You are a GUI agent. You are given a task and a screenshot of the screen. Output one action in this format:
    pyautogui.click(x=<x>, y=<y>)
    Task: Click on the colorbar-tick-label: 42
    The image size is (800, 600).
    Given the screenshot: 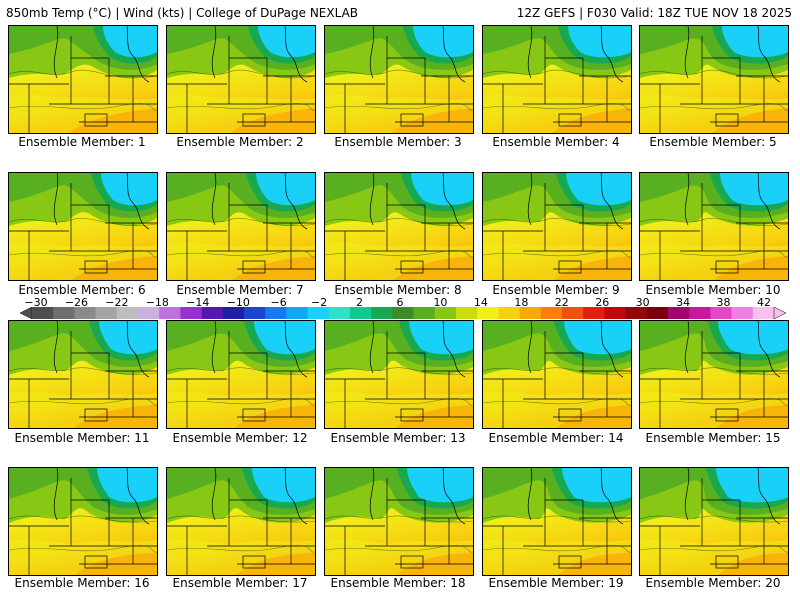 What is the action you would take?
    pyautogui.click(x=764, y=302)
    